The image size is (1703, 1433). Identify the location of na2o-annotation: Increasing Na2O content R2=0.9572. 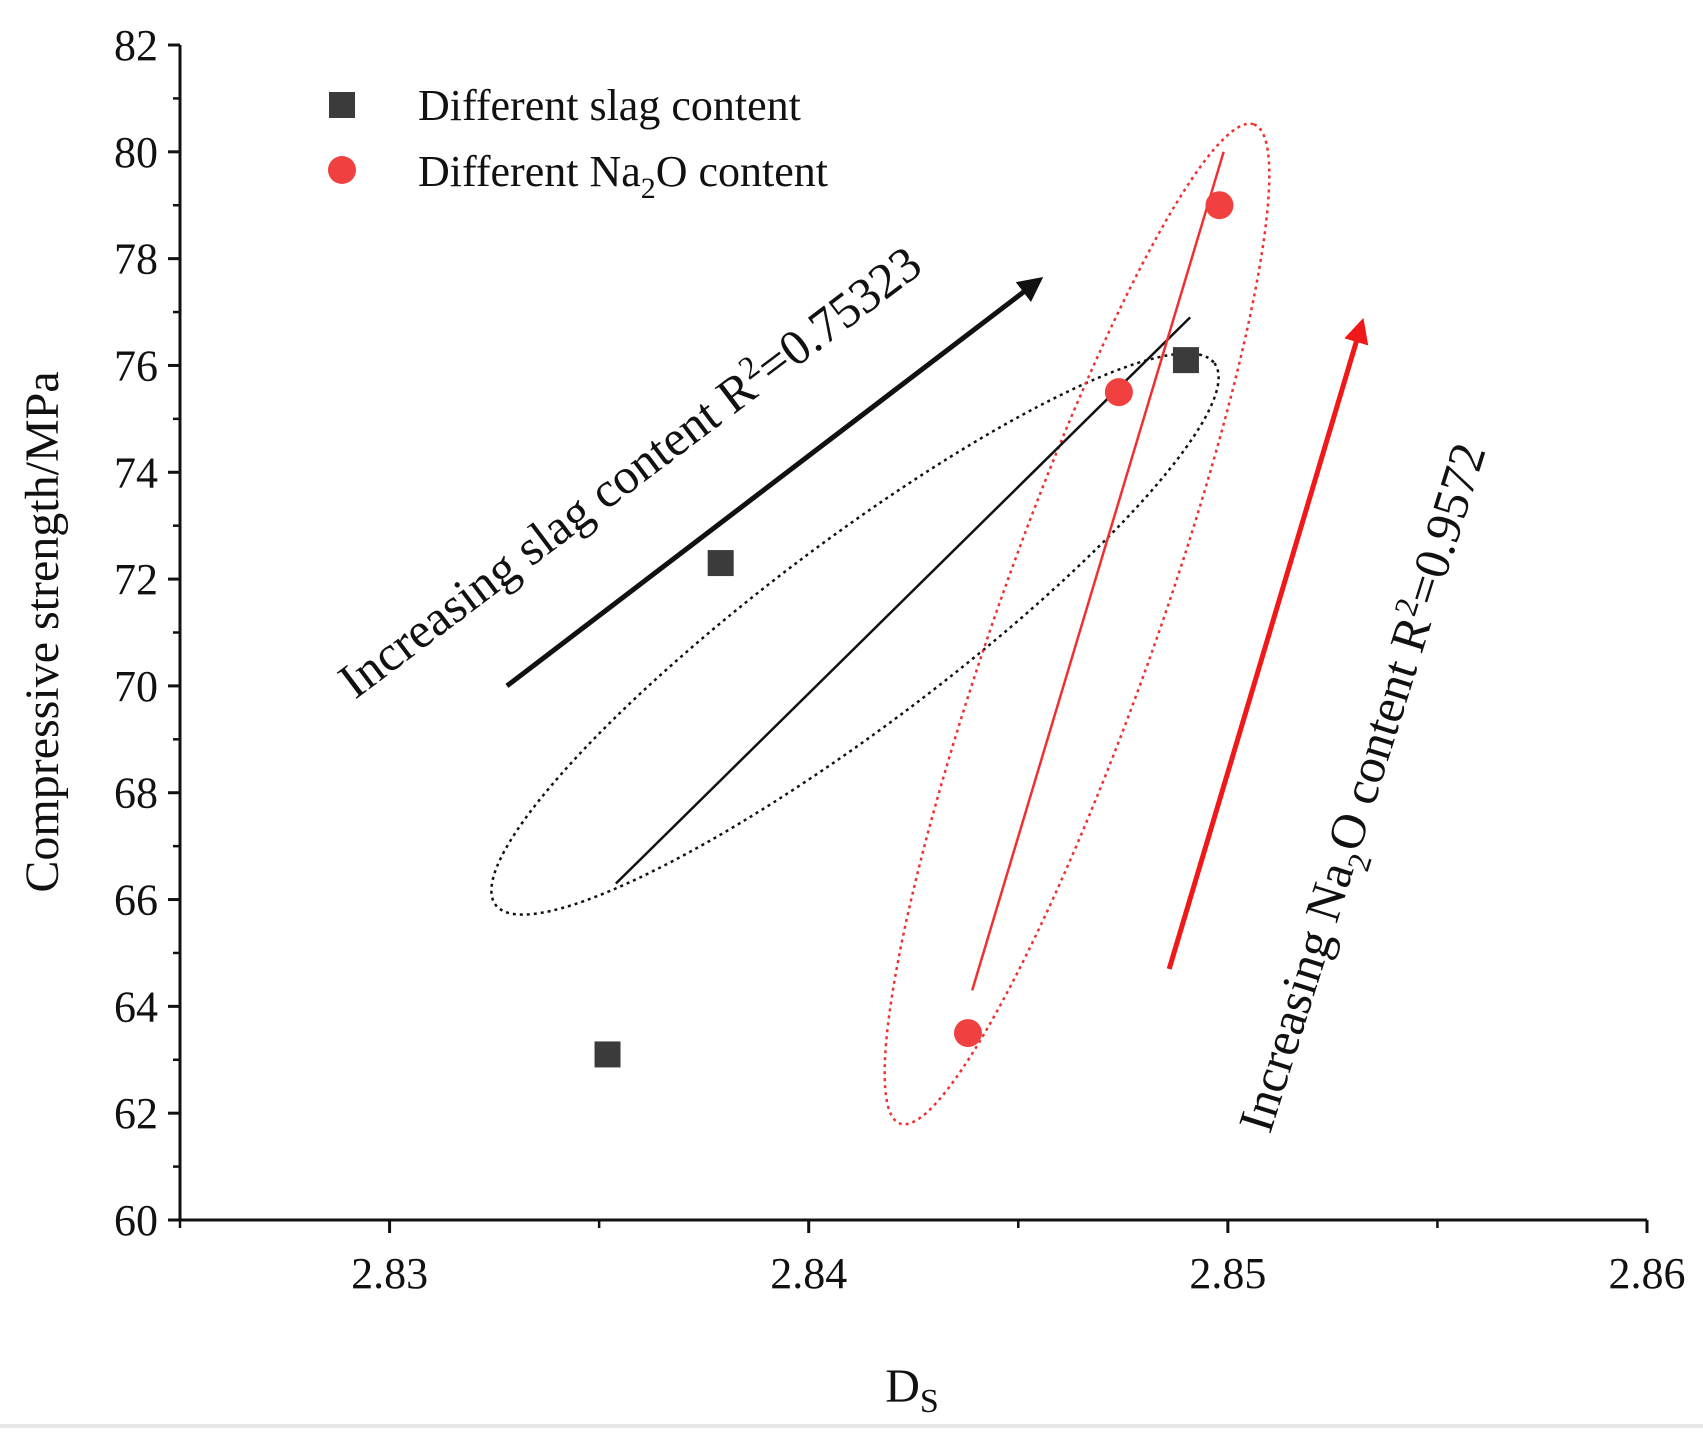
(1365, 789).